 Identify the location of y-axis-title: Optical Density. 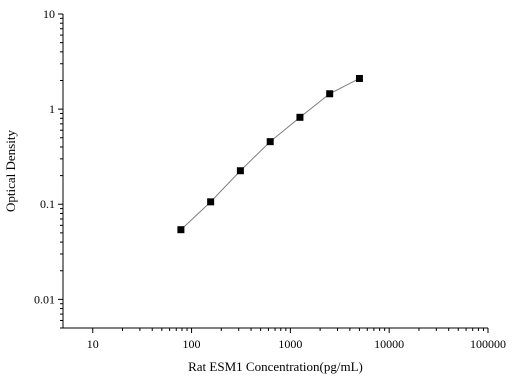
(10, 171).